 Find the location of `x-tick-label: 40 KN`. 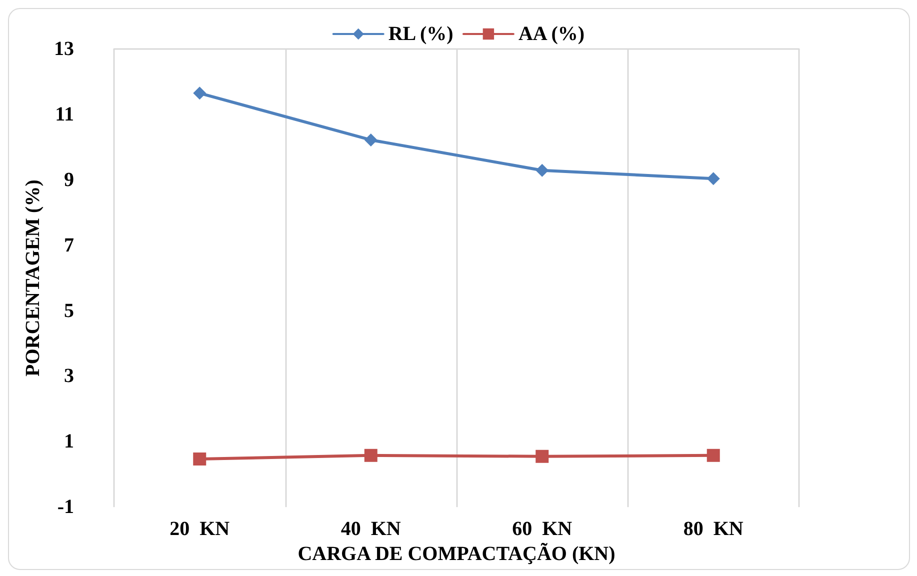

x-tick-label: 40 KN is located at coordinates (371, 529).